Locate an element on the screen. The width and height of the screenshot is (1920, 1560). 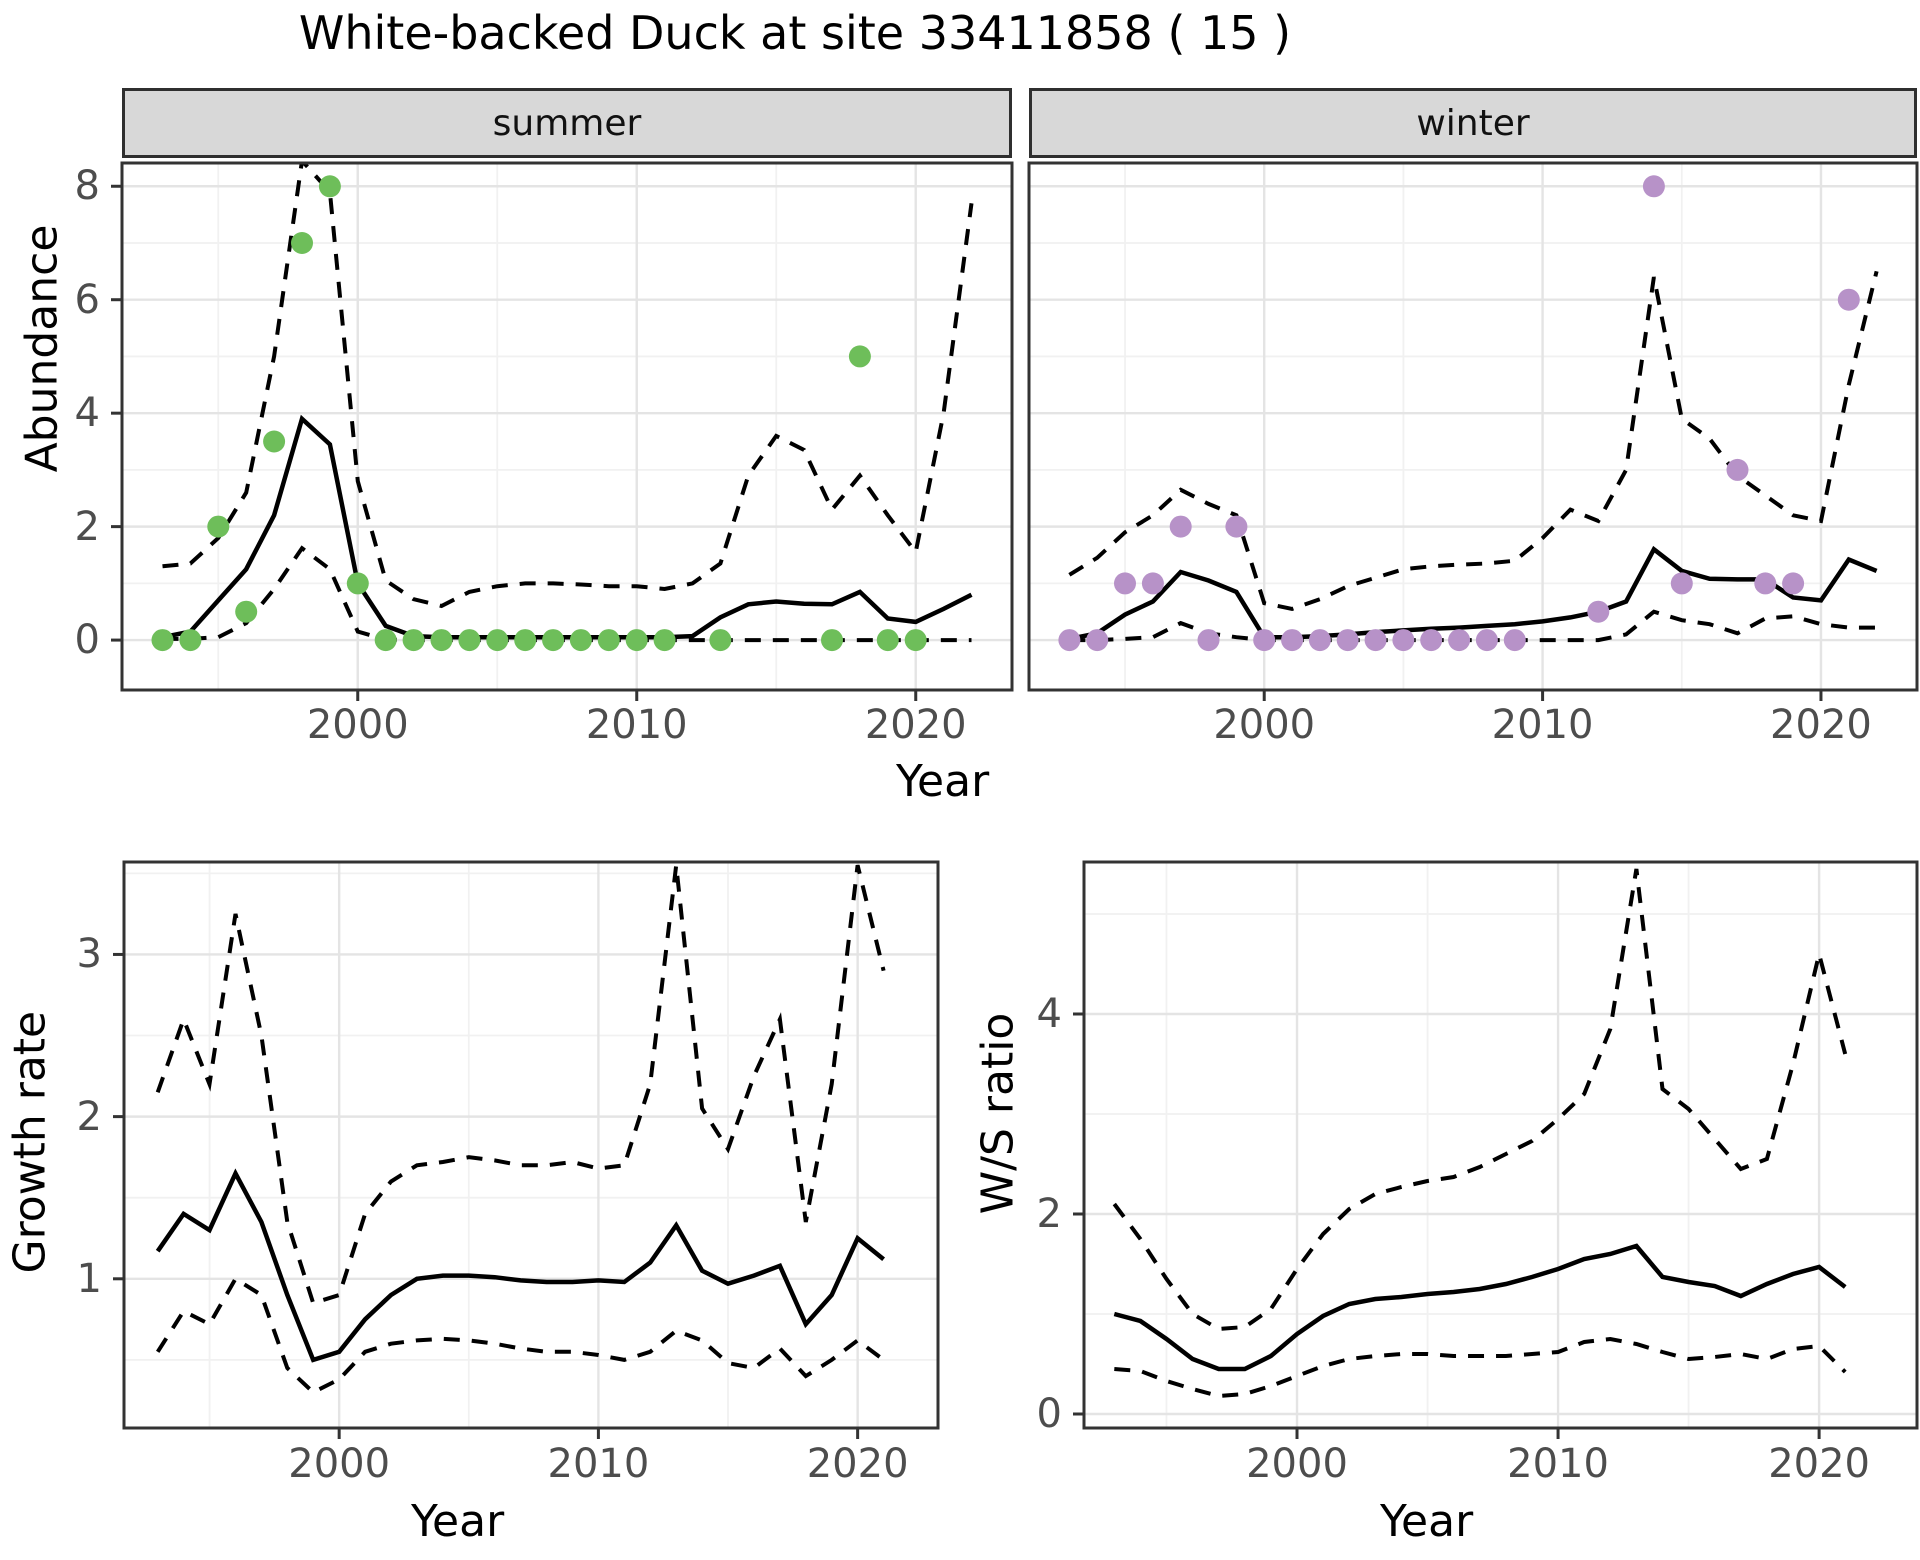
facet-strip-winter-label: winter is located at coordinates (1473, 123).